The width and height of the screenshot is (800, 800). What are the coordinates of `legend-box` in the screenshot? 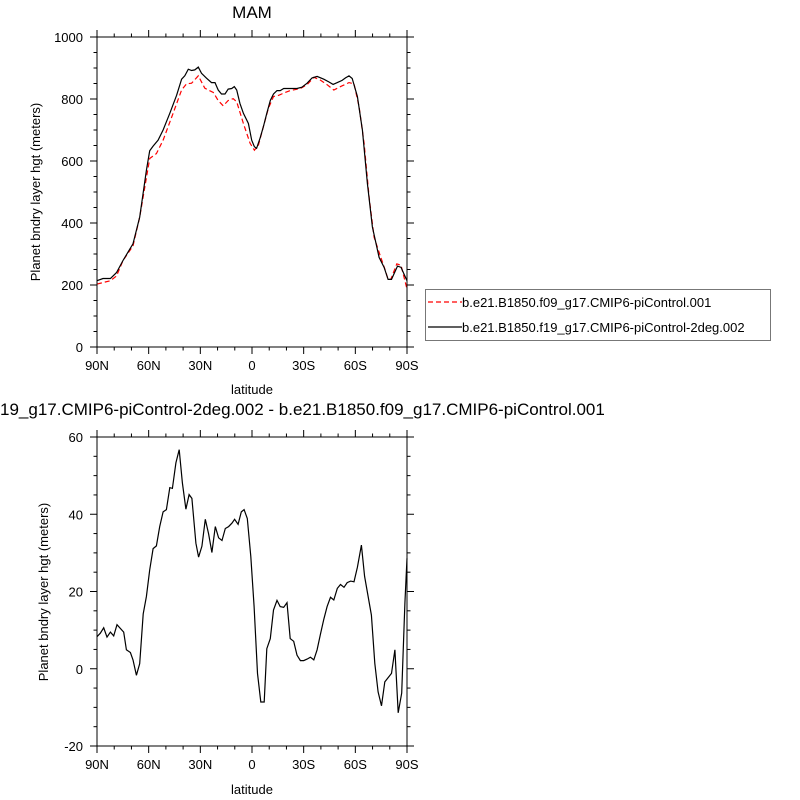 It's located at (598, 315).